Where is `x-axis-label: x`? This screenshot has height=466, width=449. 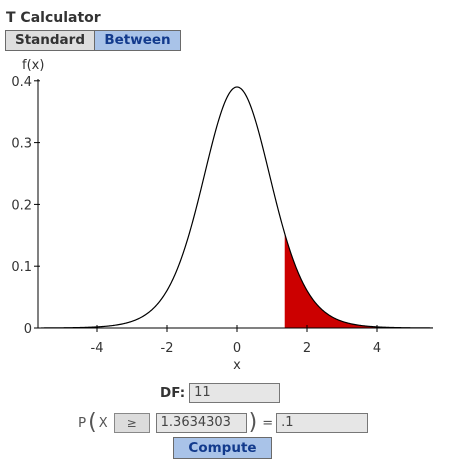 x-axis-label: x is located at coordinates (237, 365).